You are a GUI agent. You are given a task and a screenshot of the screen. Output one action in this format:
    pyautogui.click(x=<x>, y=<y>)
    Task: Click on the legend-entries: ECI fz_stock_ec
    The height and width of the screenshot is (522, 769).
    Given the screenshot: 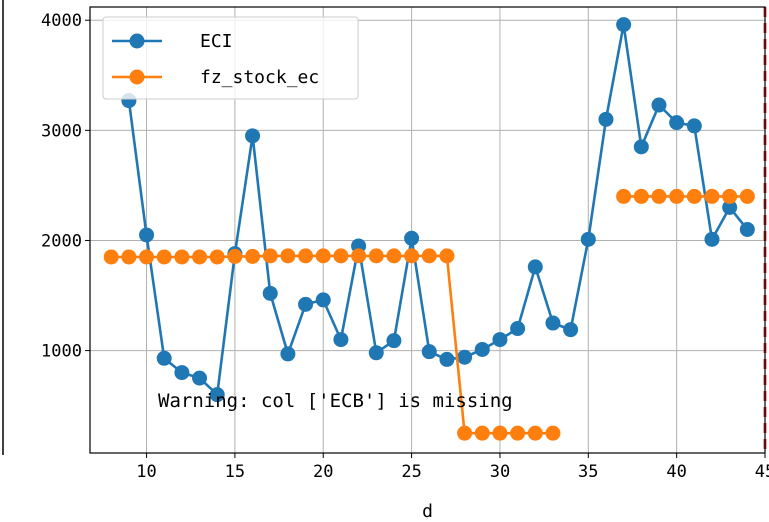 What is the action you would take?
    pyautogui.click(x=215, y=59)
    